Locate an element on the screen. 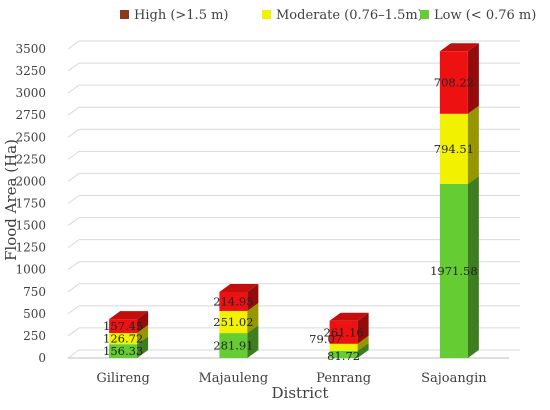  y-tick-label: 250 is located at coordinates (34, 336).